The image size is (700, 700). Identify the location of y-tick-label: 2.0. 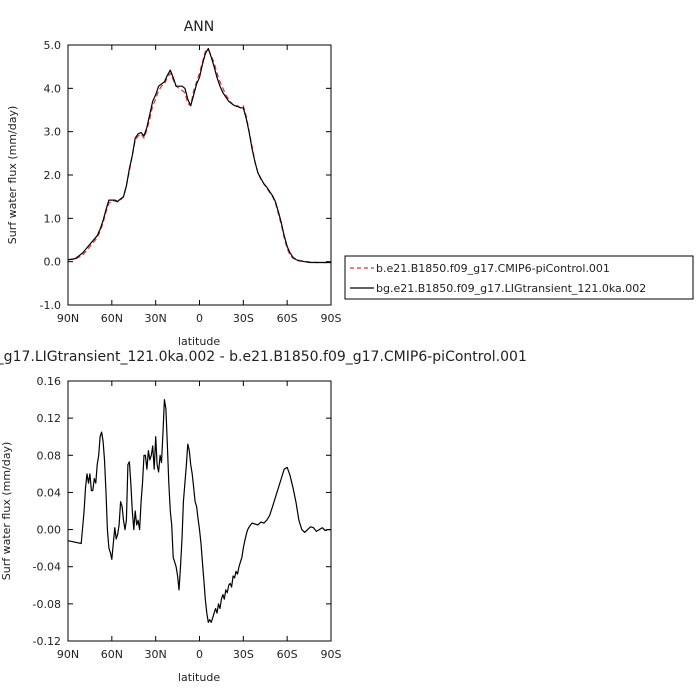
(53, 175).